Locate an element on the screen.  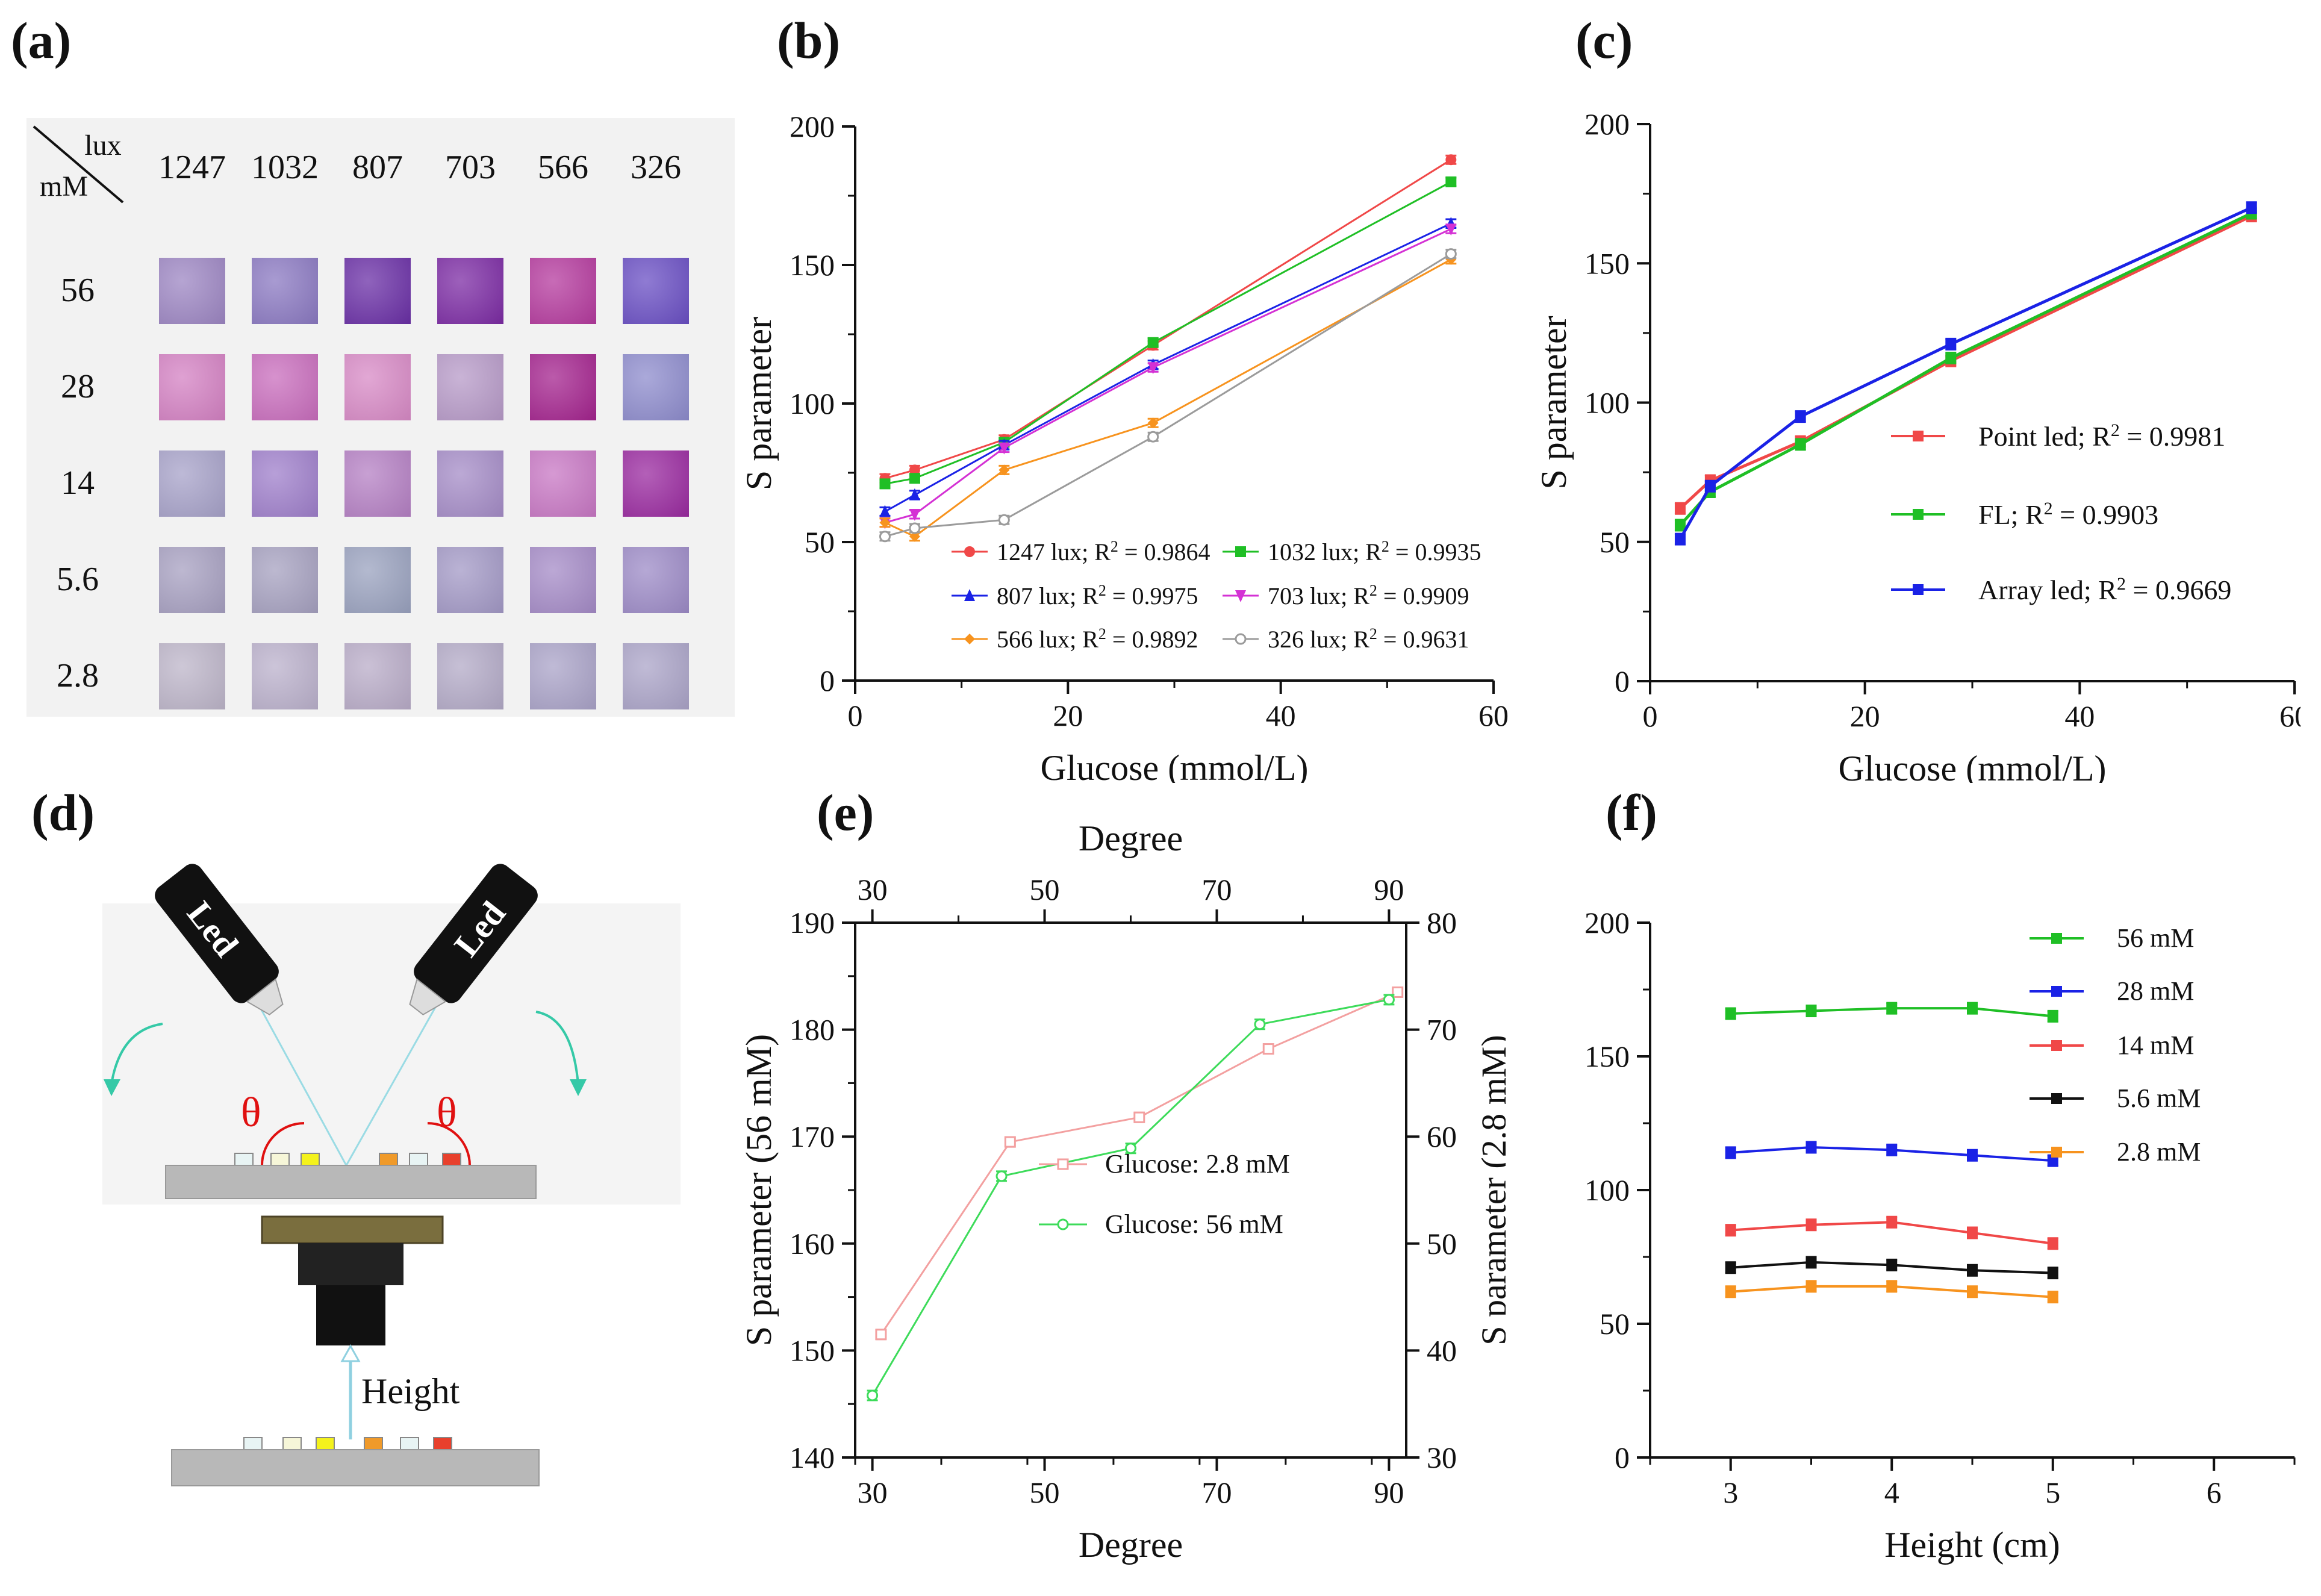
right-y-tick-label: 40 is located at coordinates (1442, 1350).